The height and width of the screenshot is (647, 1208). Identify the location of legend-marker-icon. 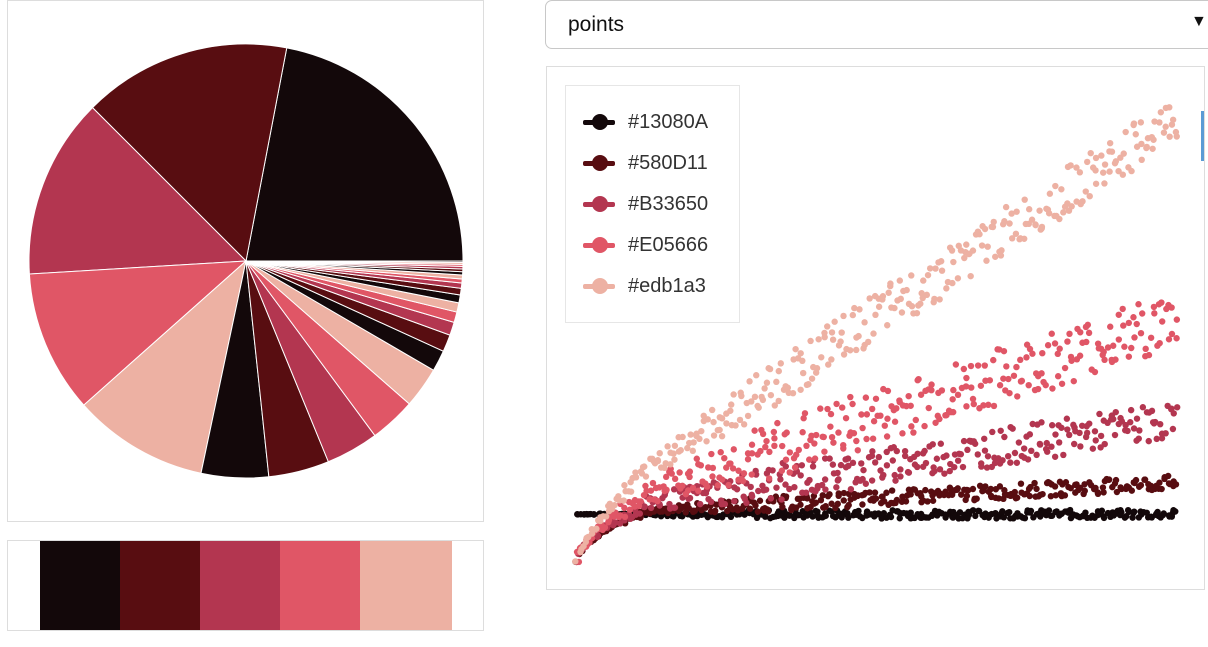
(599, 286).